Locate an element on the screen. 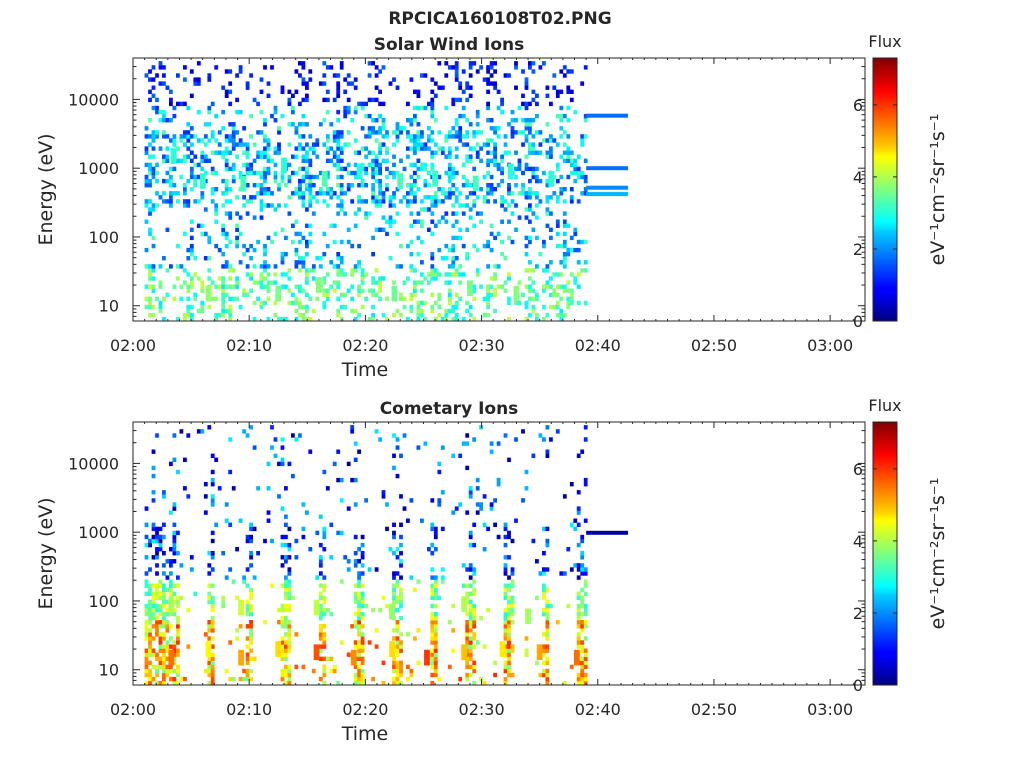 This screenshot has width=1024, height=768. colorbar-tick-label: 4 is located at coordinates (858, 541).